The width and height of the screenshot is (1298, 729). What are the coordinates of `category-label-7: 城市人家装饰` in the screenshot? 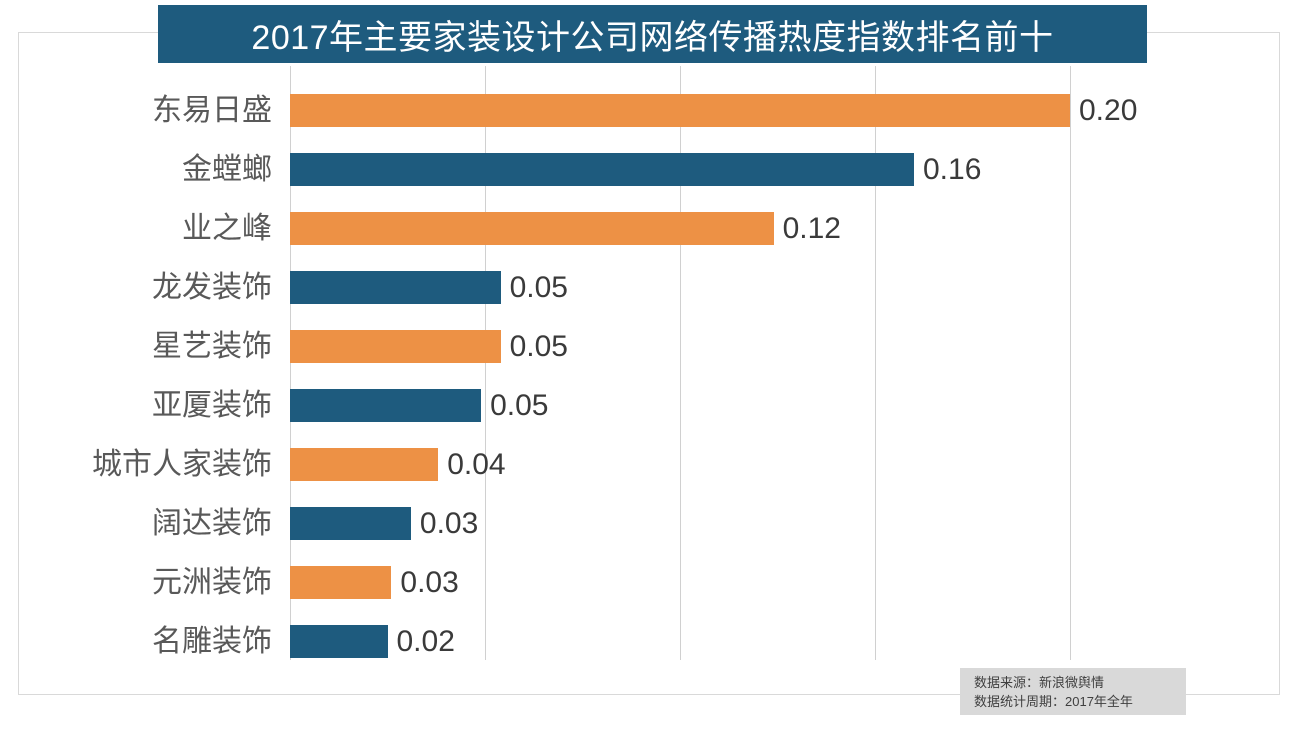 It's located at (182, 464).